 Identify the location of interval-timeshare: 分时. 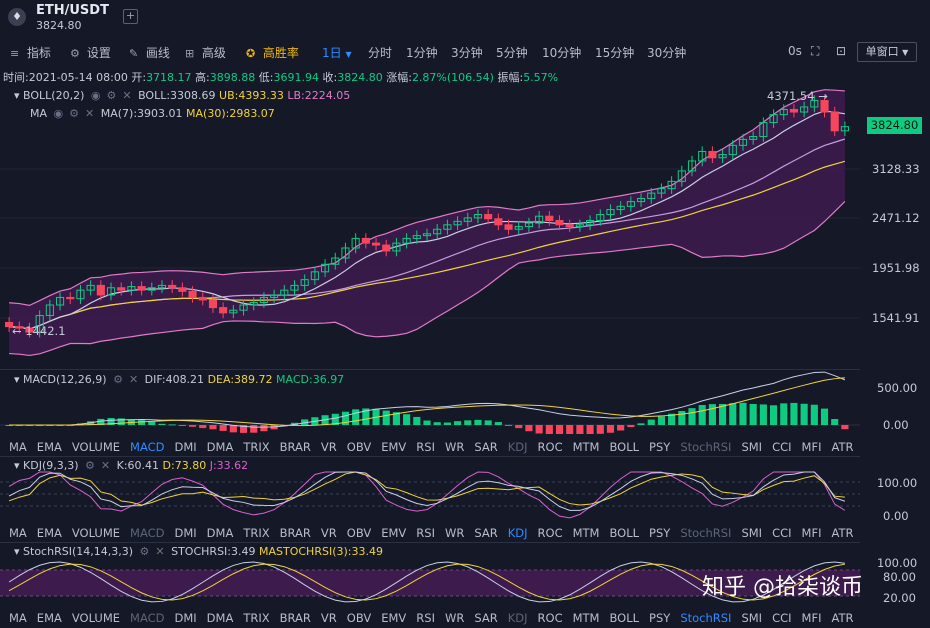
(380, 53).